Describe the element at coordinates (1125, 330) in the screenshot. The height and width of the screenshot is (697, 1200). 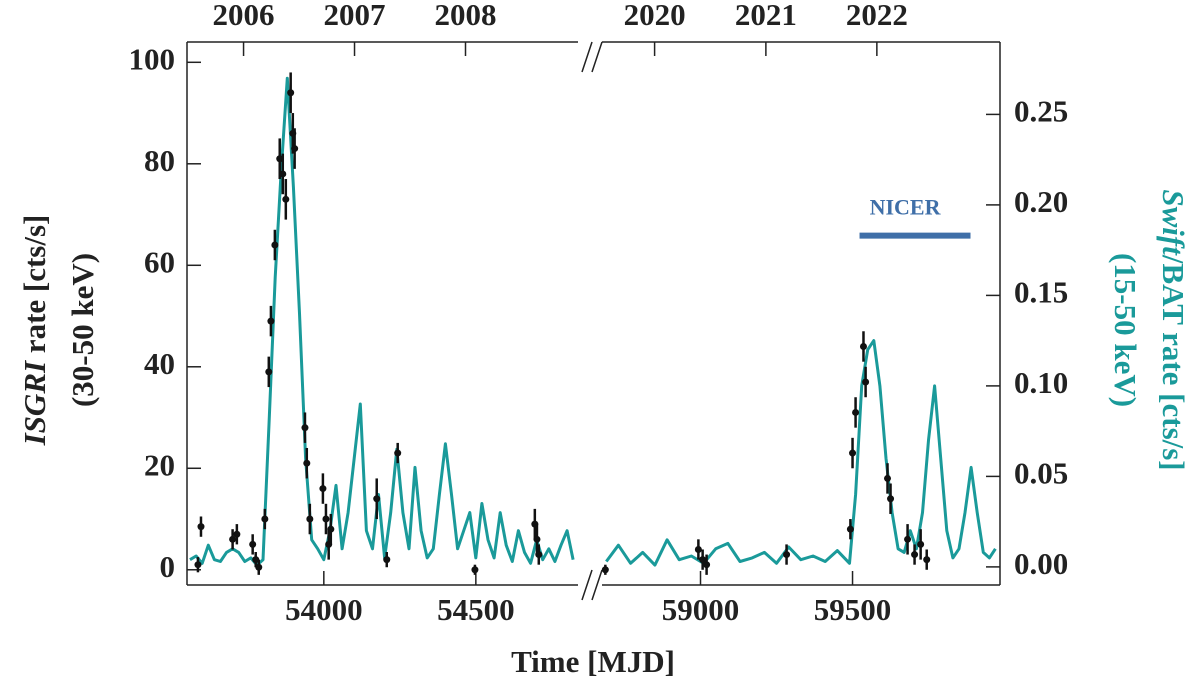
I see `y2-axis-band: (15-50 keV)` at that location.